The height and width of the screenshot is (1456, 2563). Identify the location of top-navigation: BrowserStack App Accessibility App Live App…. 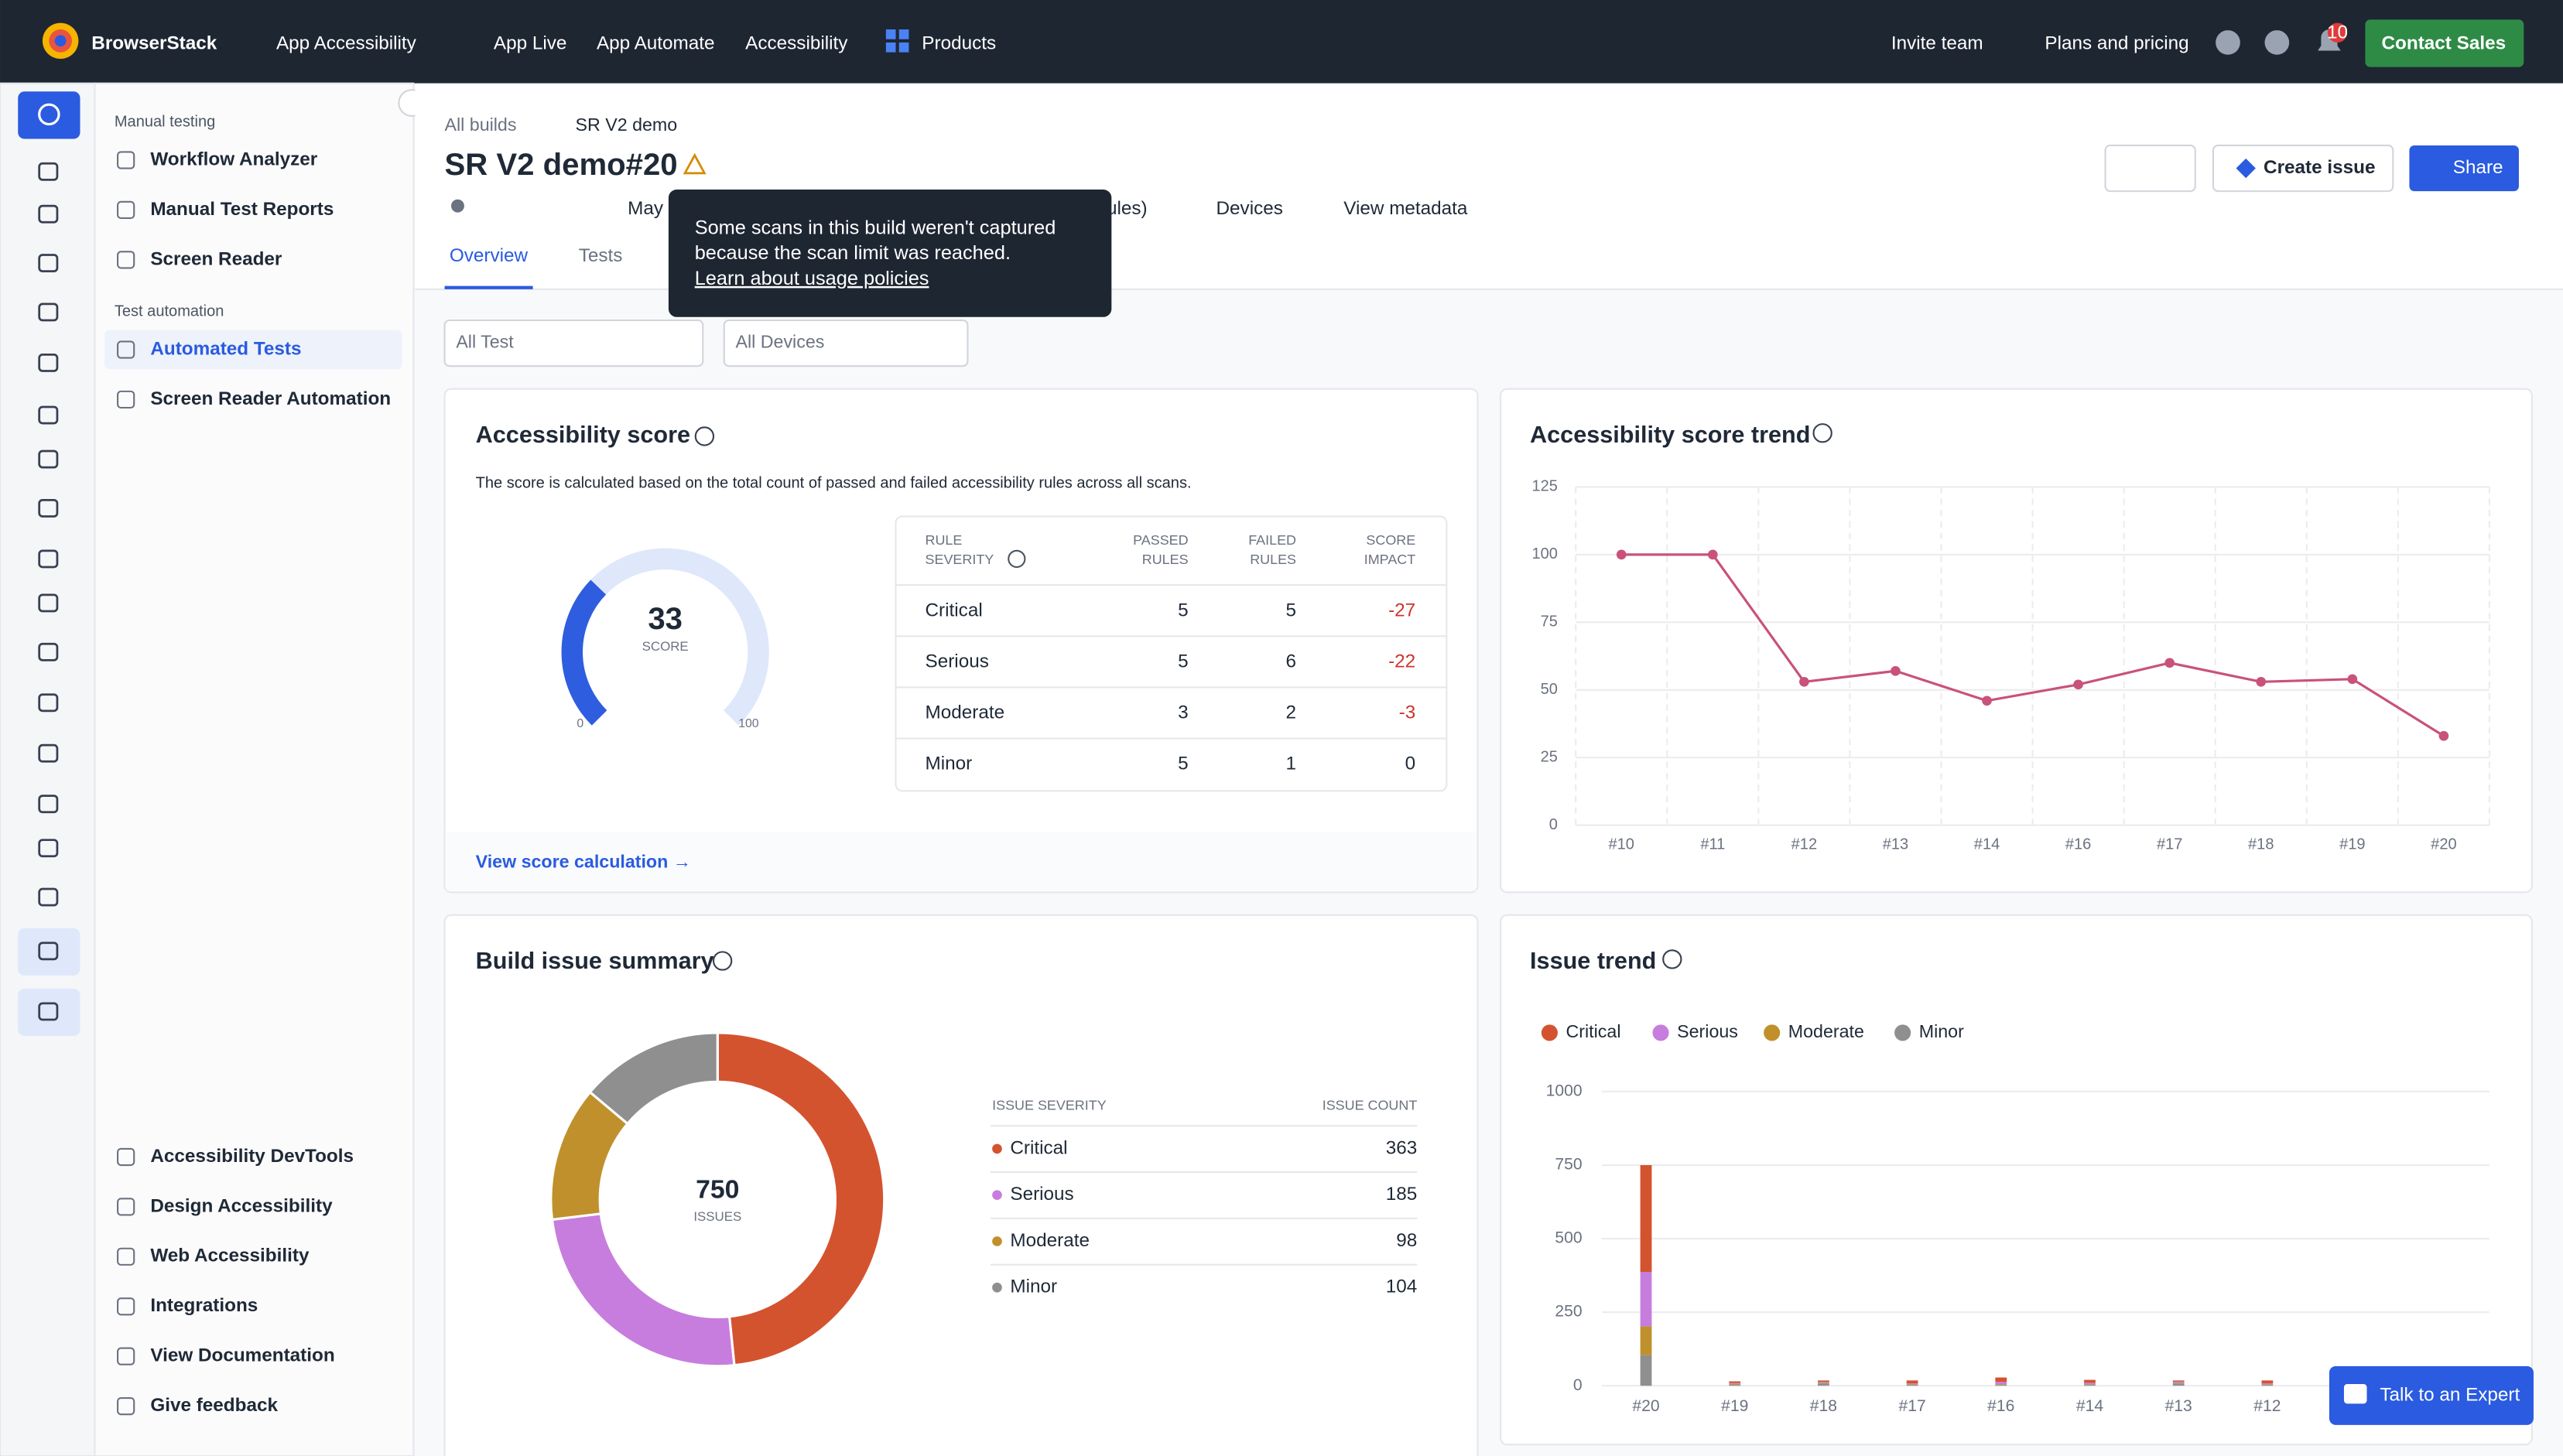
(1281, 42).